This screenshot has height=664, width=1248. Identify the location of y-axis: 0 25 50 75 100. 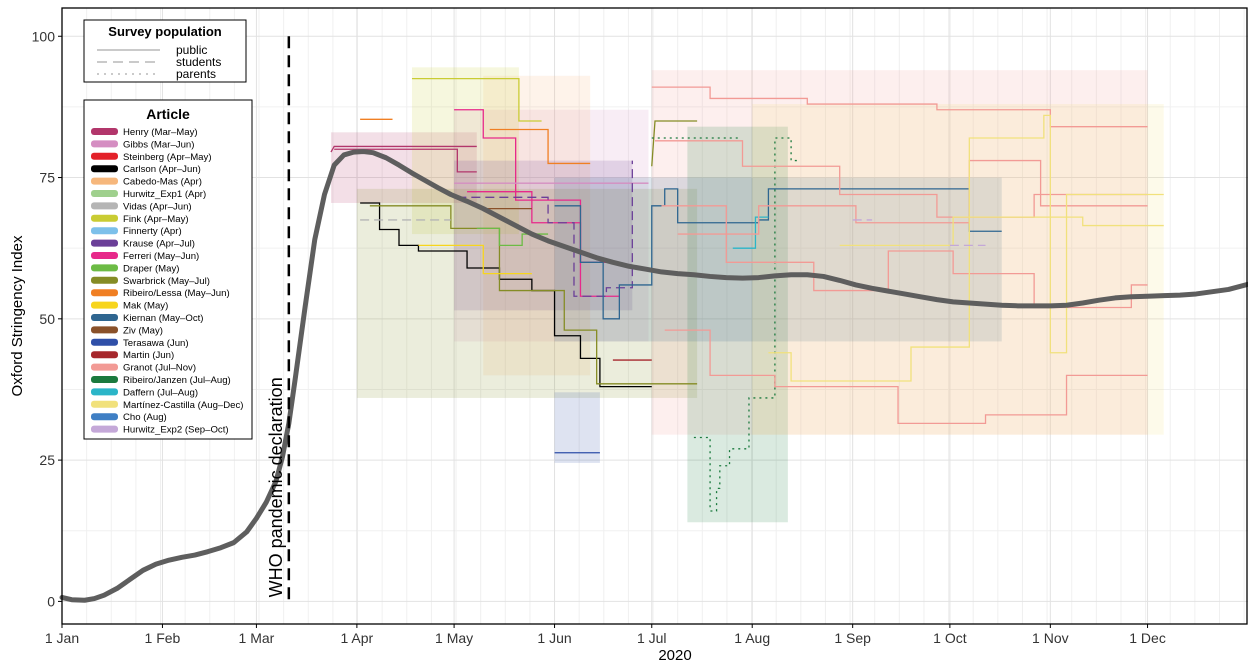
(47, 318).